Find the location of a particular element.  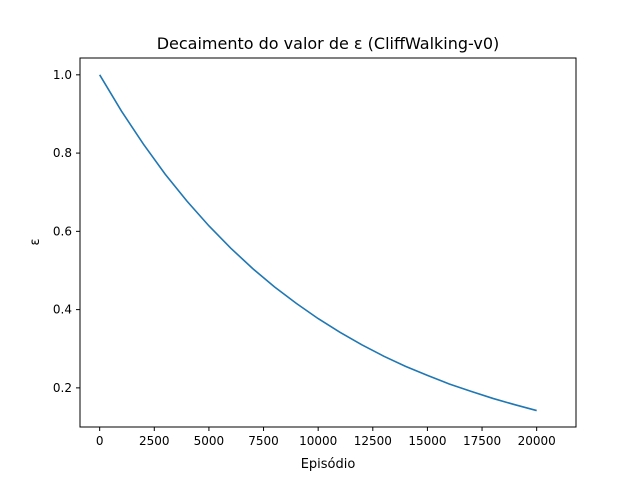

x-tick-label: 15000 is located at coordinates (427, 441).